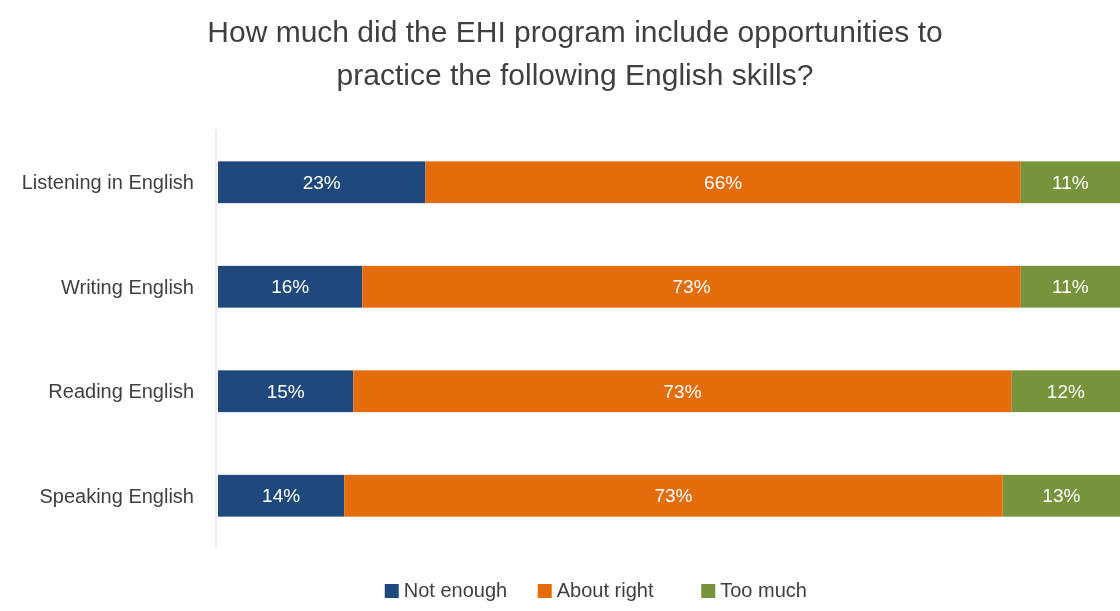 This screenshot has width=1120, height=611. I want to click on y-tick-label: Reading English, so click(121, 391).